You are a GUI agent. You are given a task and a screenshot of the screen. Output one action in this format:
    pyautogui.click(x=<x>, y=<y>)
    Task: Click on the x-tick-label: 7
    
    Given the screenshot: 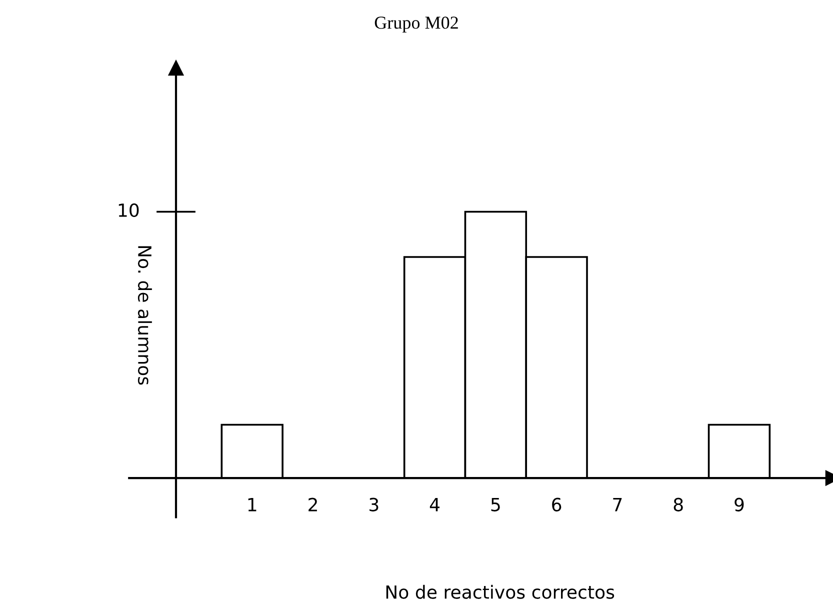 What is the action you would take?
    pyautogui.click(x=617, y=505)
    